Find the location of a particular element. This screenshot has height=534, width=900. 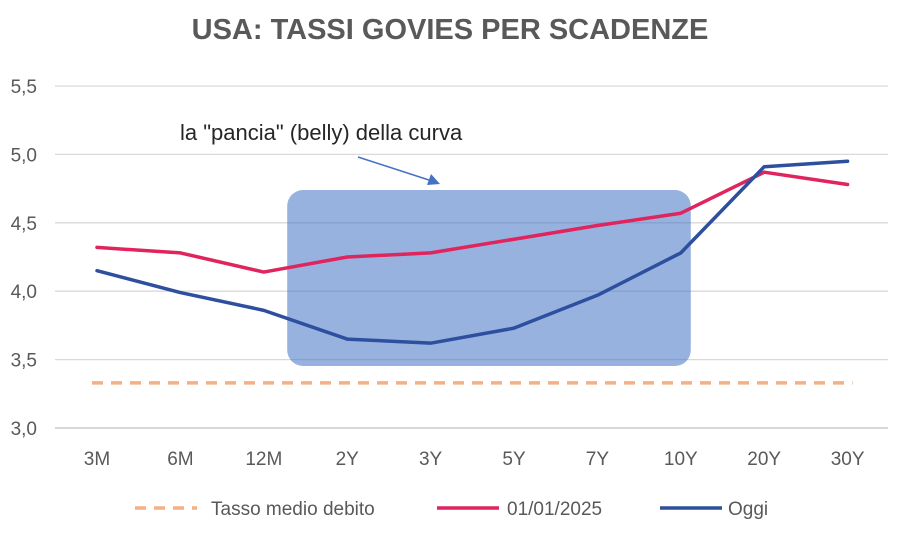

x-tick-label: 5Y is located at coordinates (514, 459).